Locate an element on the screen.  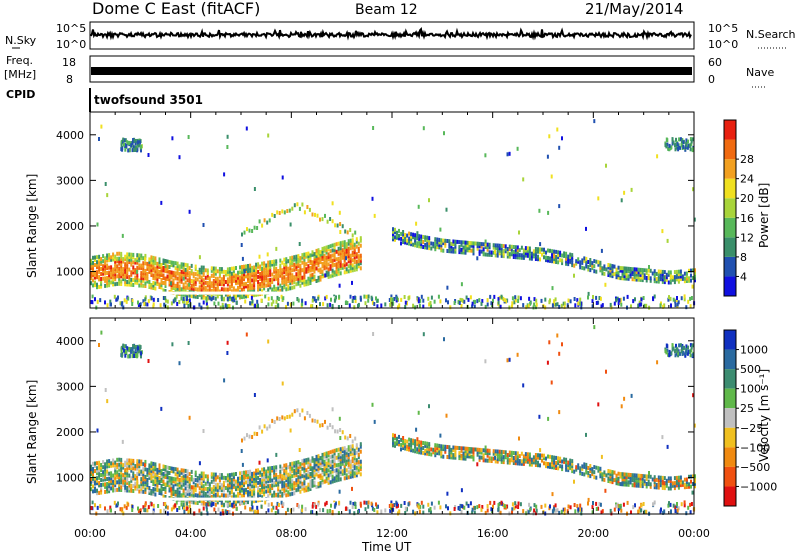
power-cbar-label: Power [dB] is located at coordinates (764, 215).